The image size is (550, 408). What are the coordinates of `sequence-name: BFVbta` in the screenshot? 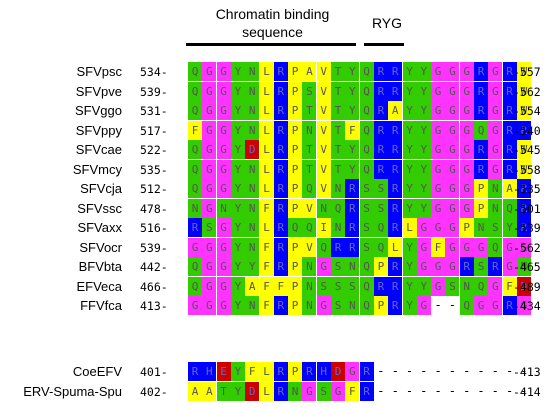 It's located at (100, 266).